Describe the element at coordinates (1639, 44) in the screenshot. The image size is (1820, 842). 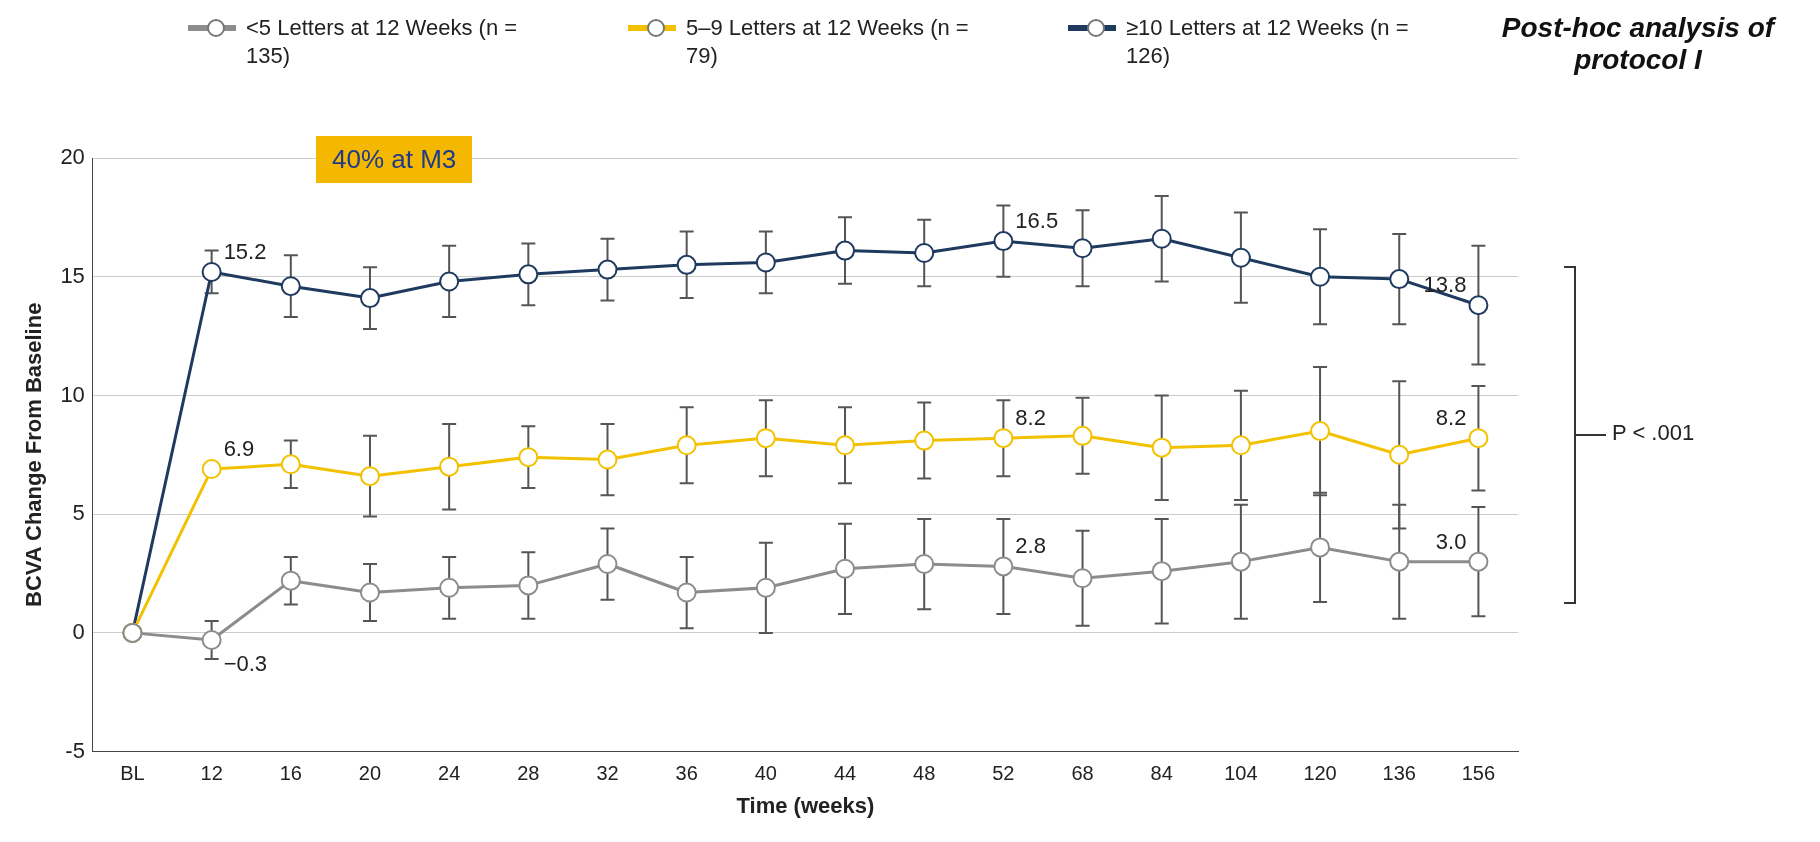
I see `text: Post-hoc analysis of protocol I` at that location.